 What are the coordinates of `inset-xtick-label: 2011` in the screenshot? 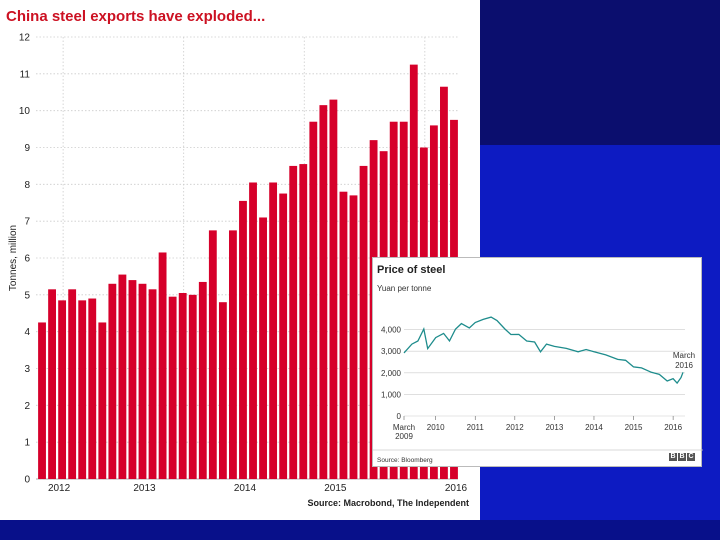 It's located at (476, 427).